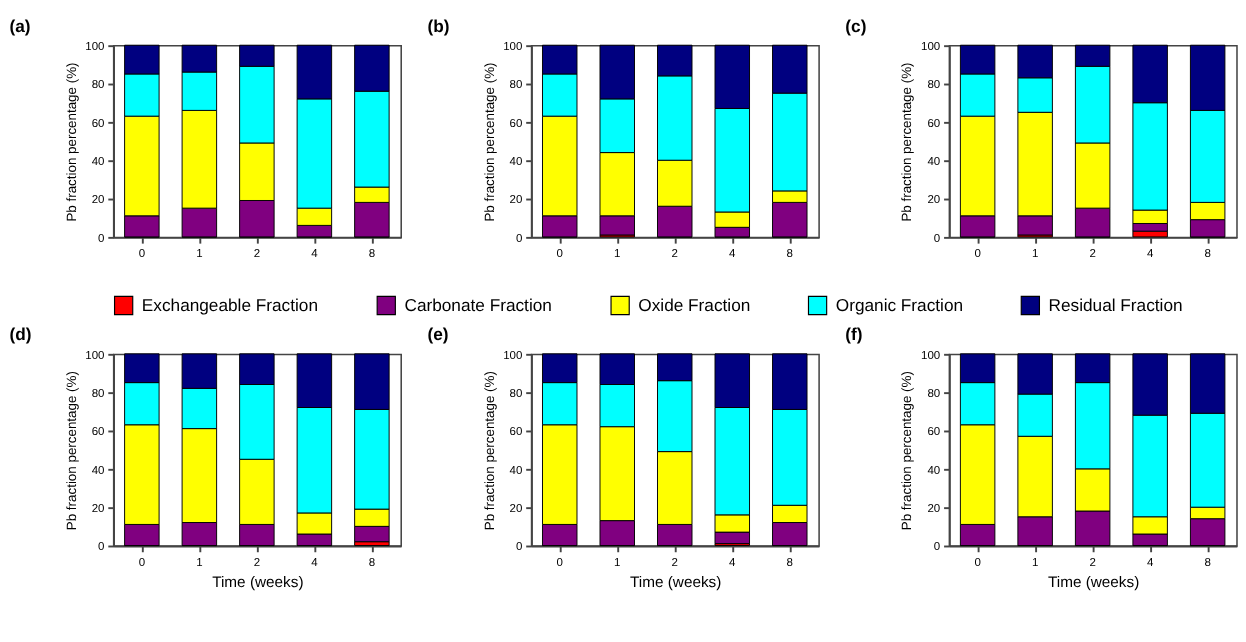 This screenshot has height=642, width=1246. What do you see at coordinates (694, 305) in the screenshot?
I see `legend-label: Oxide Fraction` at bounding box center [694, 305].